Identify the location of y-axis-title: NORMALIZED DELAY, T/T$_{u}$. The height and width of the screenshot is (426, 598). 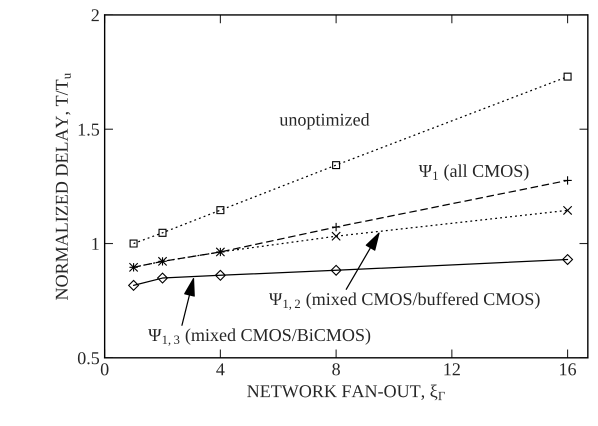
(63, 186).